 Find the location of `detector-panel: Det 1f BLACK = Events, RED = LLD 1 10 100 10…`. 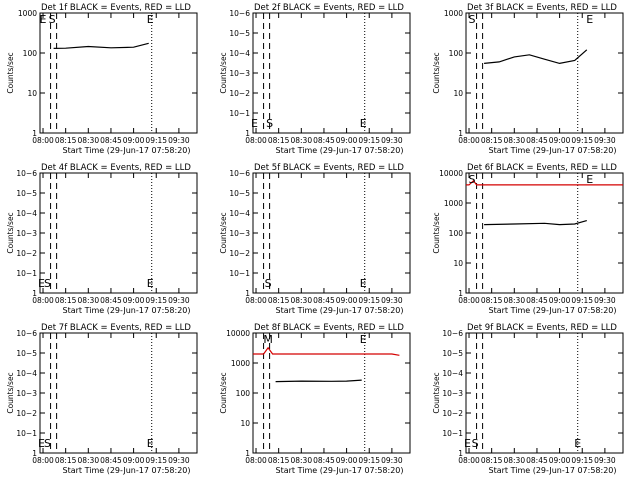

detector-panel: Det 1f BLACK = Events, RED = LLD 1 10 100 10… is located at coordinates (102, 79).